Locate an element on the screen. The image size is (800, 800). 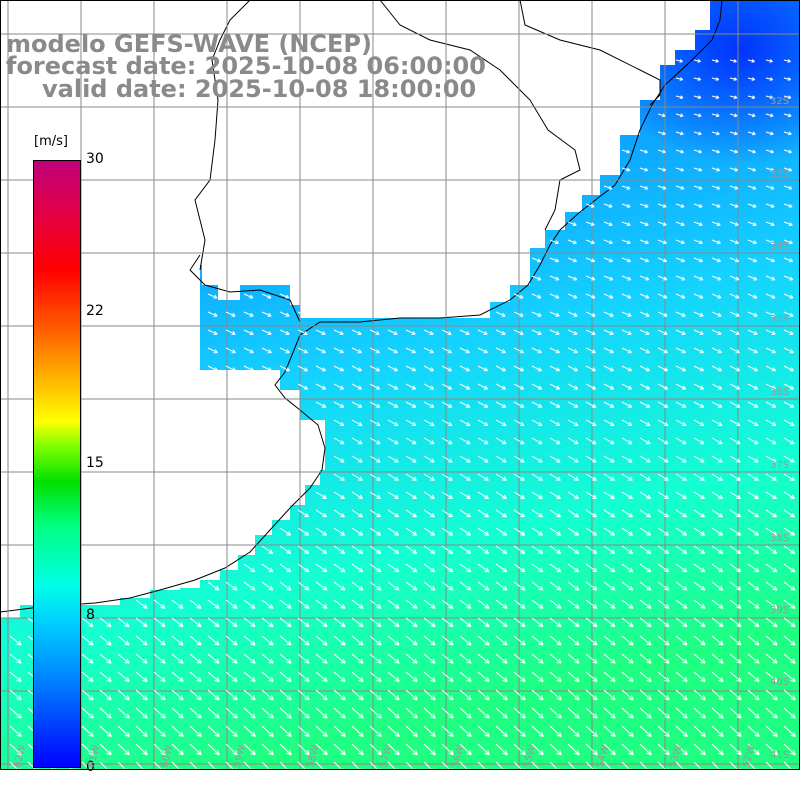
title-model: modelo GEFS-WAVE (NCEP) is located at coordinates (189, 44).